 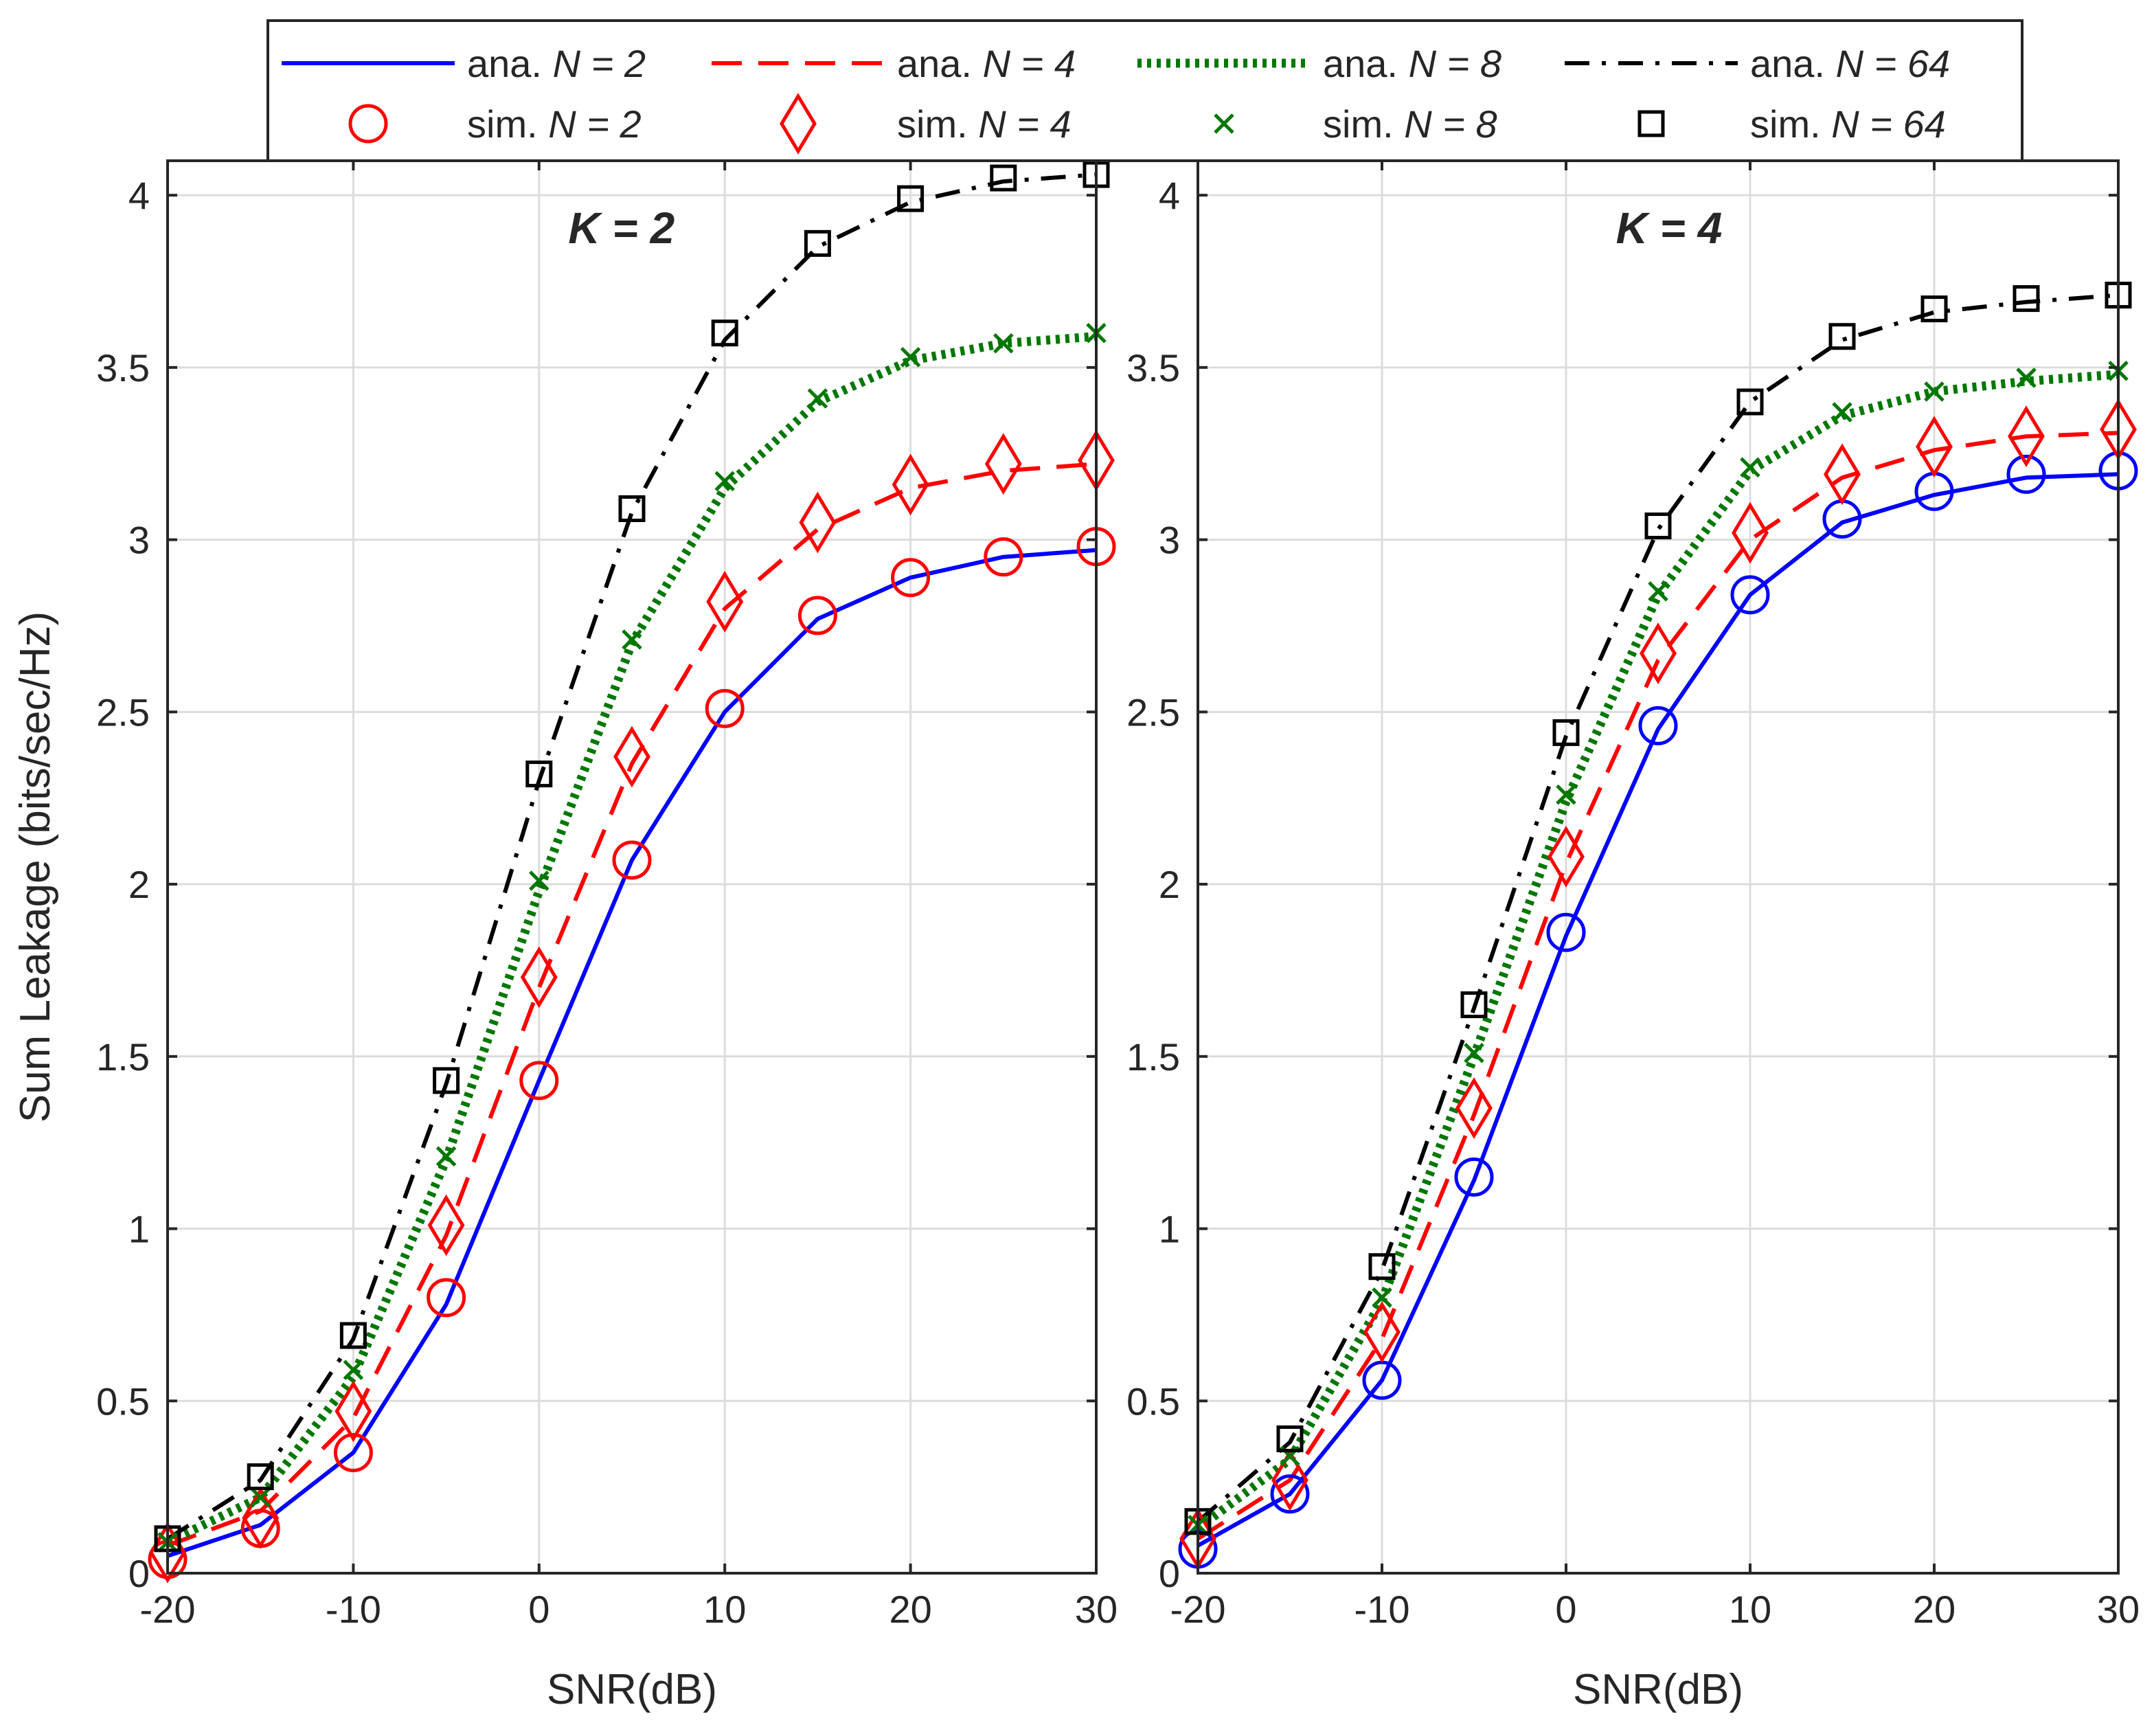 I want to click on legend-label-expr: N = 64, so click(x=1894, y=63).